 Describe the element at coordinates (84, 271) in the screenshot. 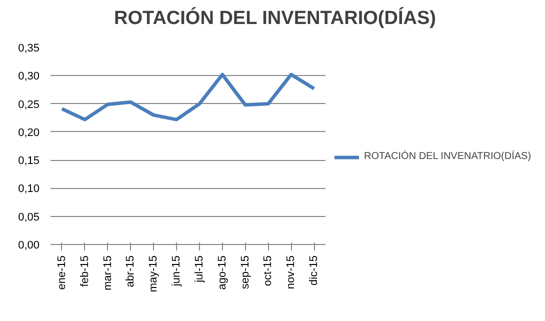

I see `x-tick-label: feb-15` at that location.